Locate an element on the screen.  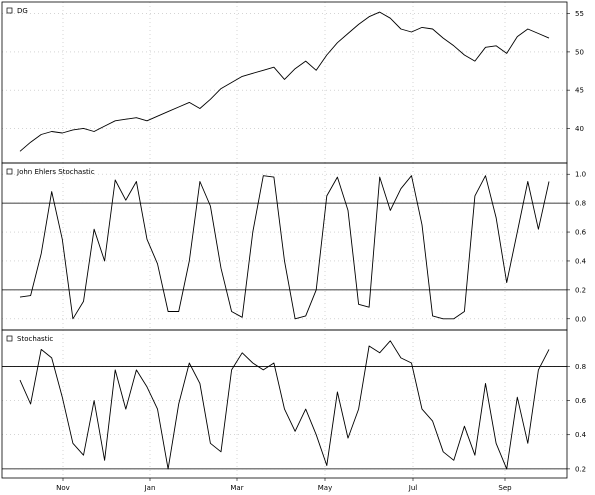
x-tick-label: Nov is located at coordinates (63, 488).